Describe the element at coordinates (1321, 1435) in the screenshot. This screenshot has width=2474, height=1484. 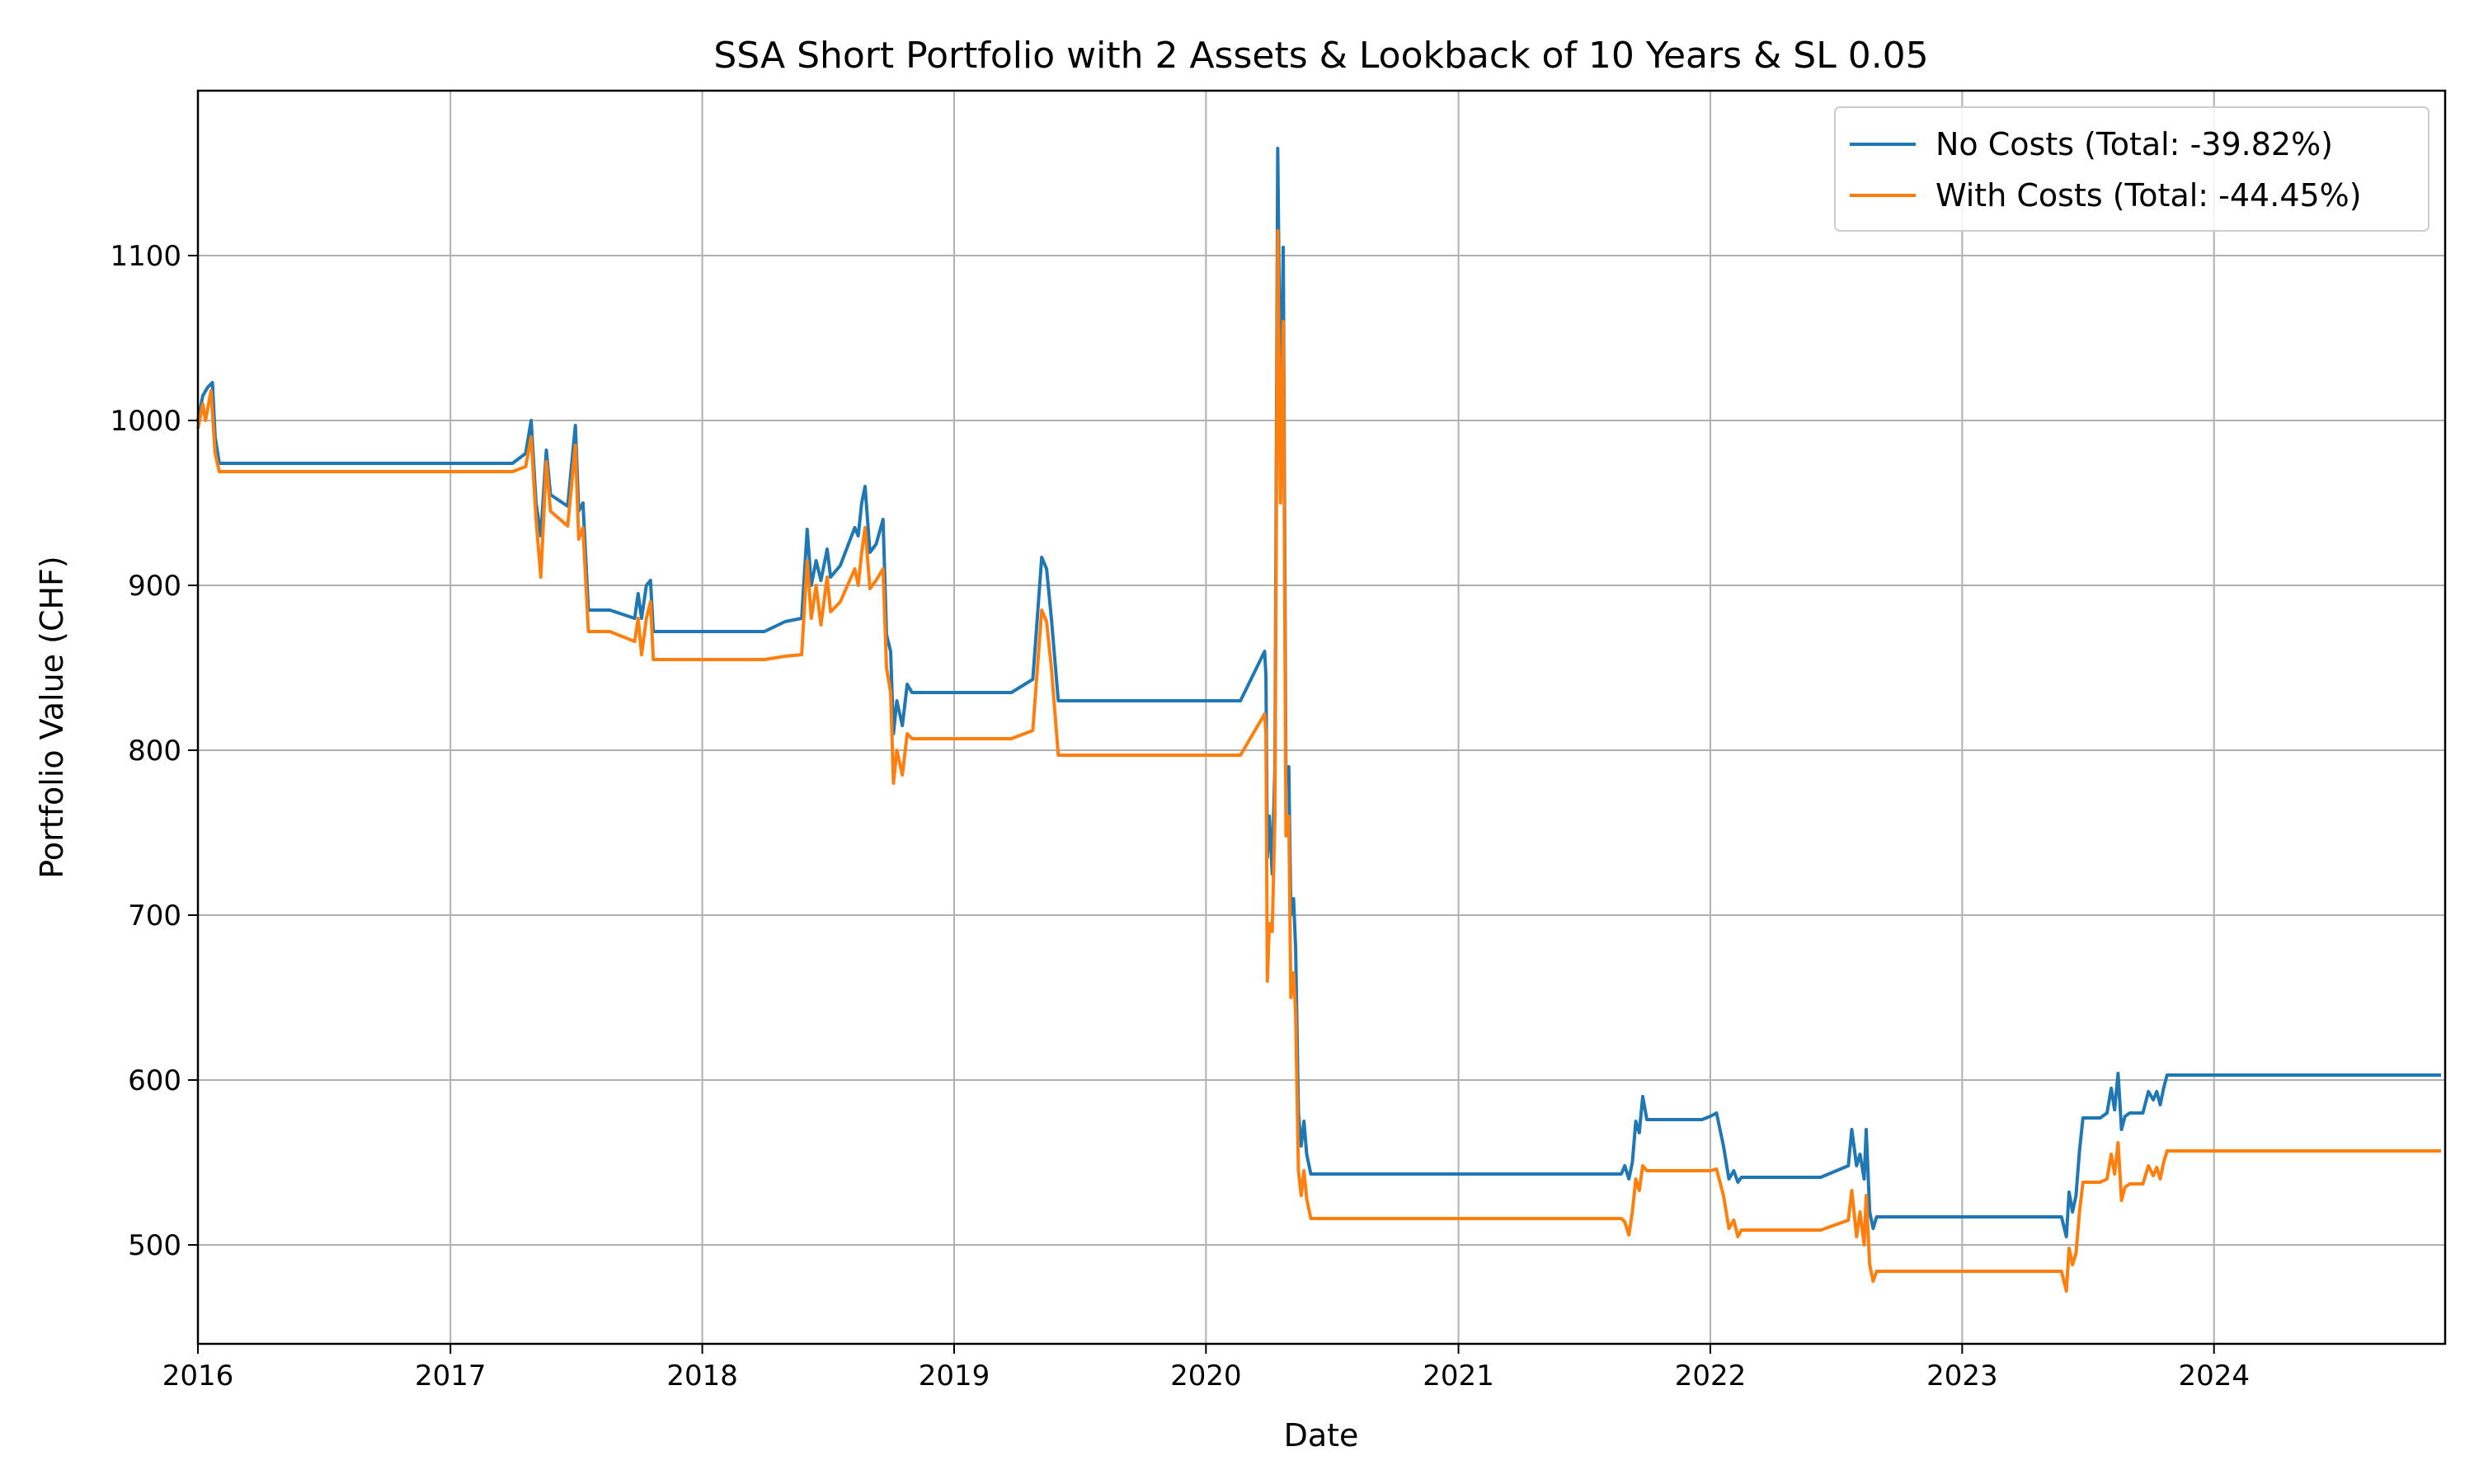
I see `x-axis-label: Date` at that location.